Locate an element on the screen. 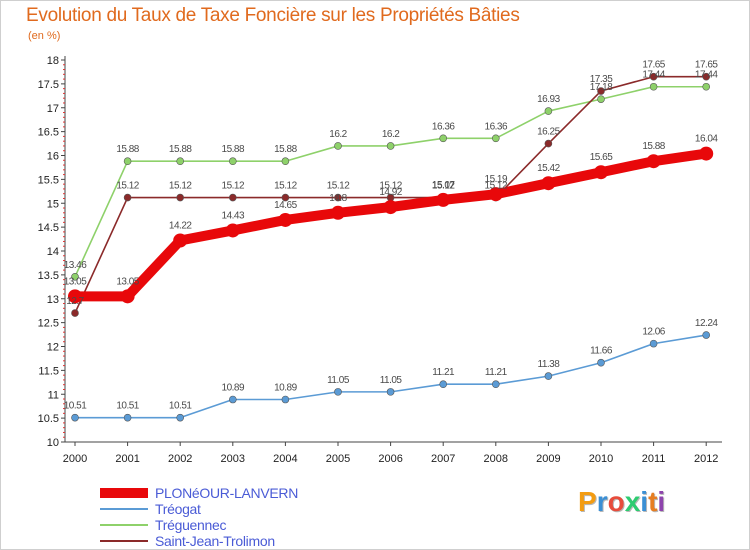 The height and width of the screenshot is (550, 750). data-label-tr-ogat: 10.51 is located at coordinates (180, 406).